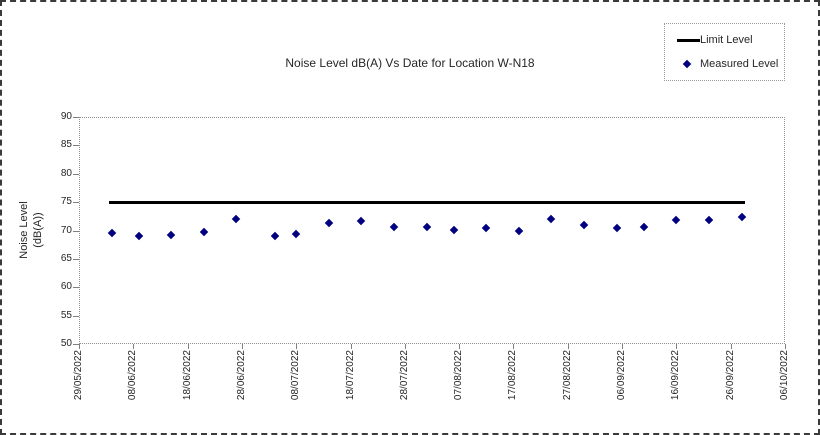 Image resolution: width=820 pixels, height=435 pixels. Describe the element at coordinates (784, 375) in the screenshot. I see `x-axis-tick-label: 06/10/2022` at that location.